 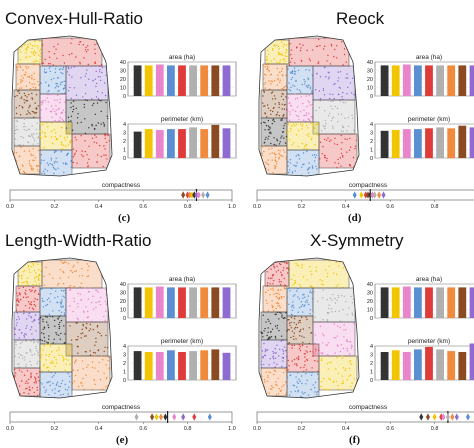 I want to click on area-bar, so click(x=226, y=302).